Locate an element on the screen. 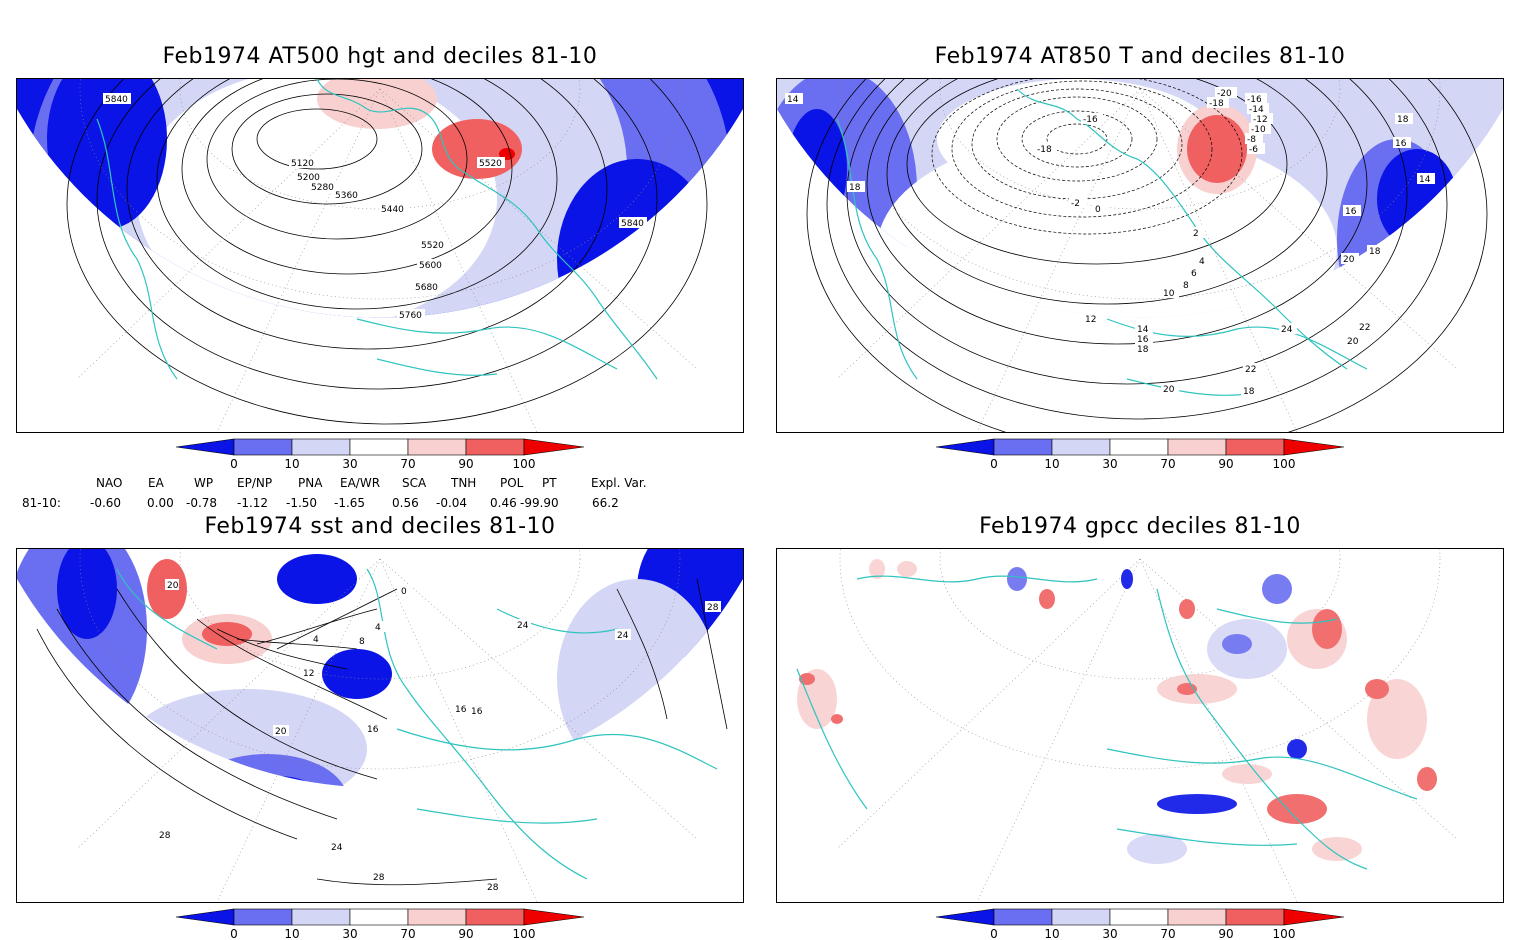 The image size is (1520, 940). contour-label: 5840 is located at coordinates (116, 100).